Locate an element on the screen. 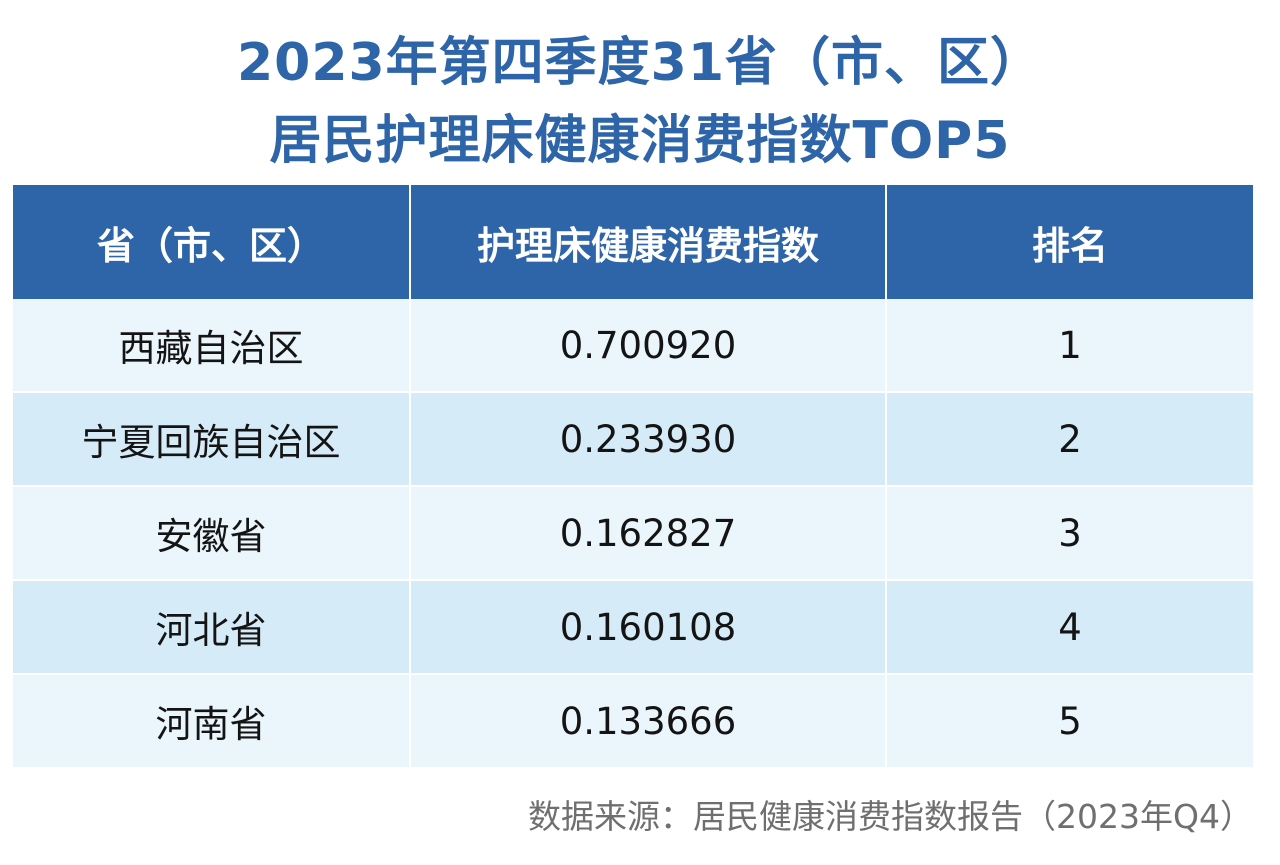 This screenshot has height=865, width=1280. table-row: 宁夏回族自治区 0.233930 2 is located at coordinates (633, 439).